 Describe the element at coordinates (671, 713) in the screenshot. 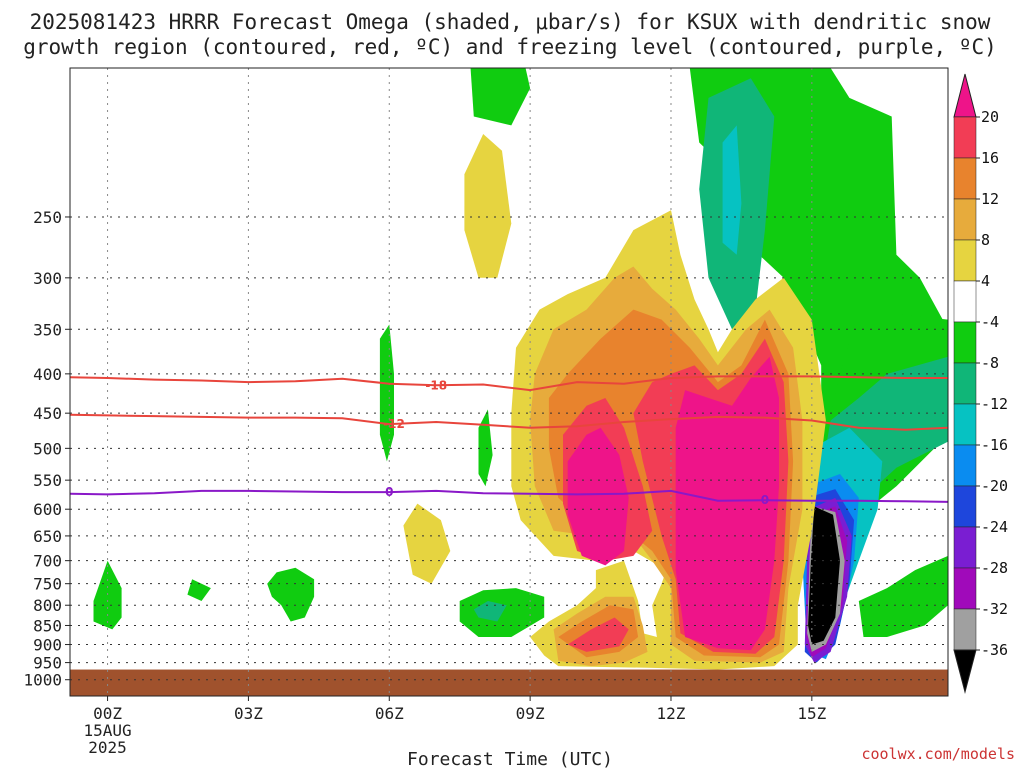

I see `x-tick-label-12Z: 12Z` at that location.